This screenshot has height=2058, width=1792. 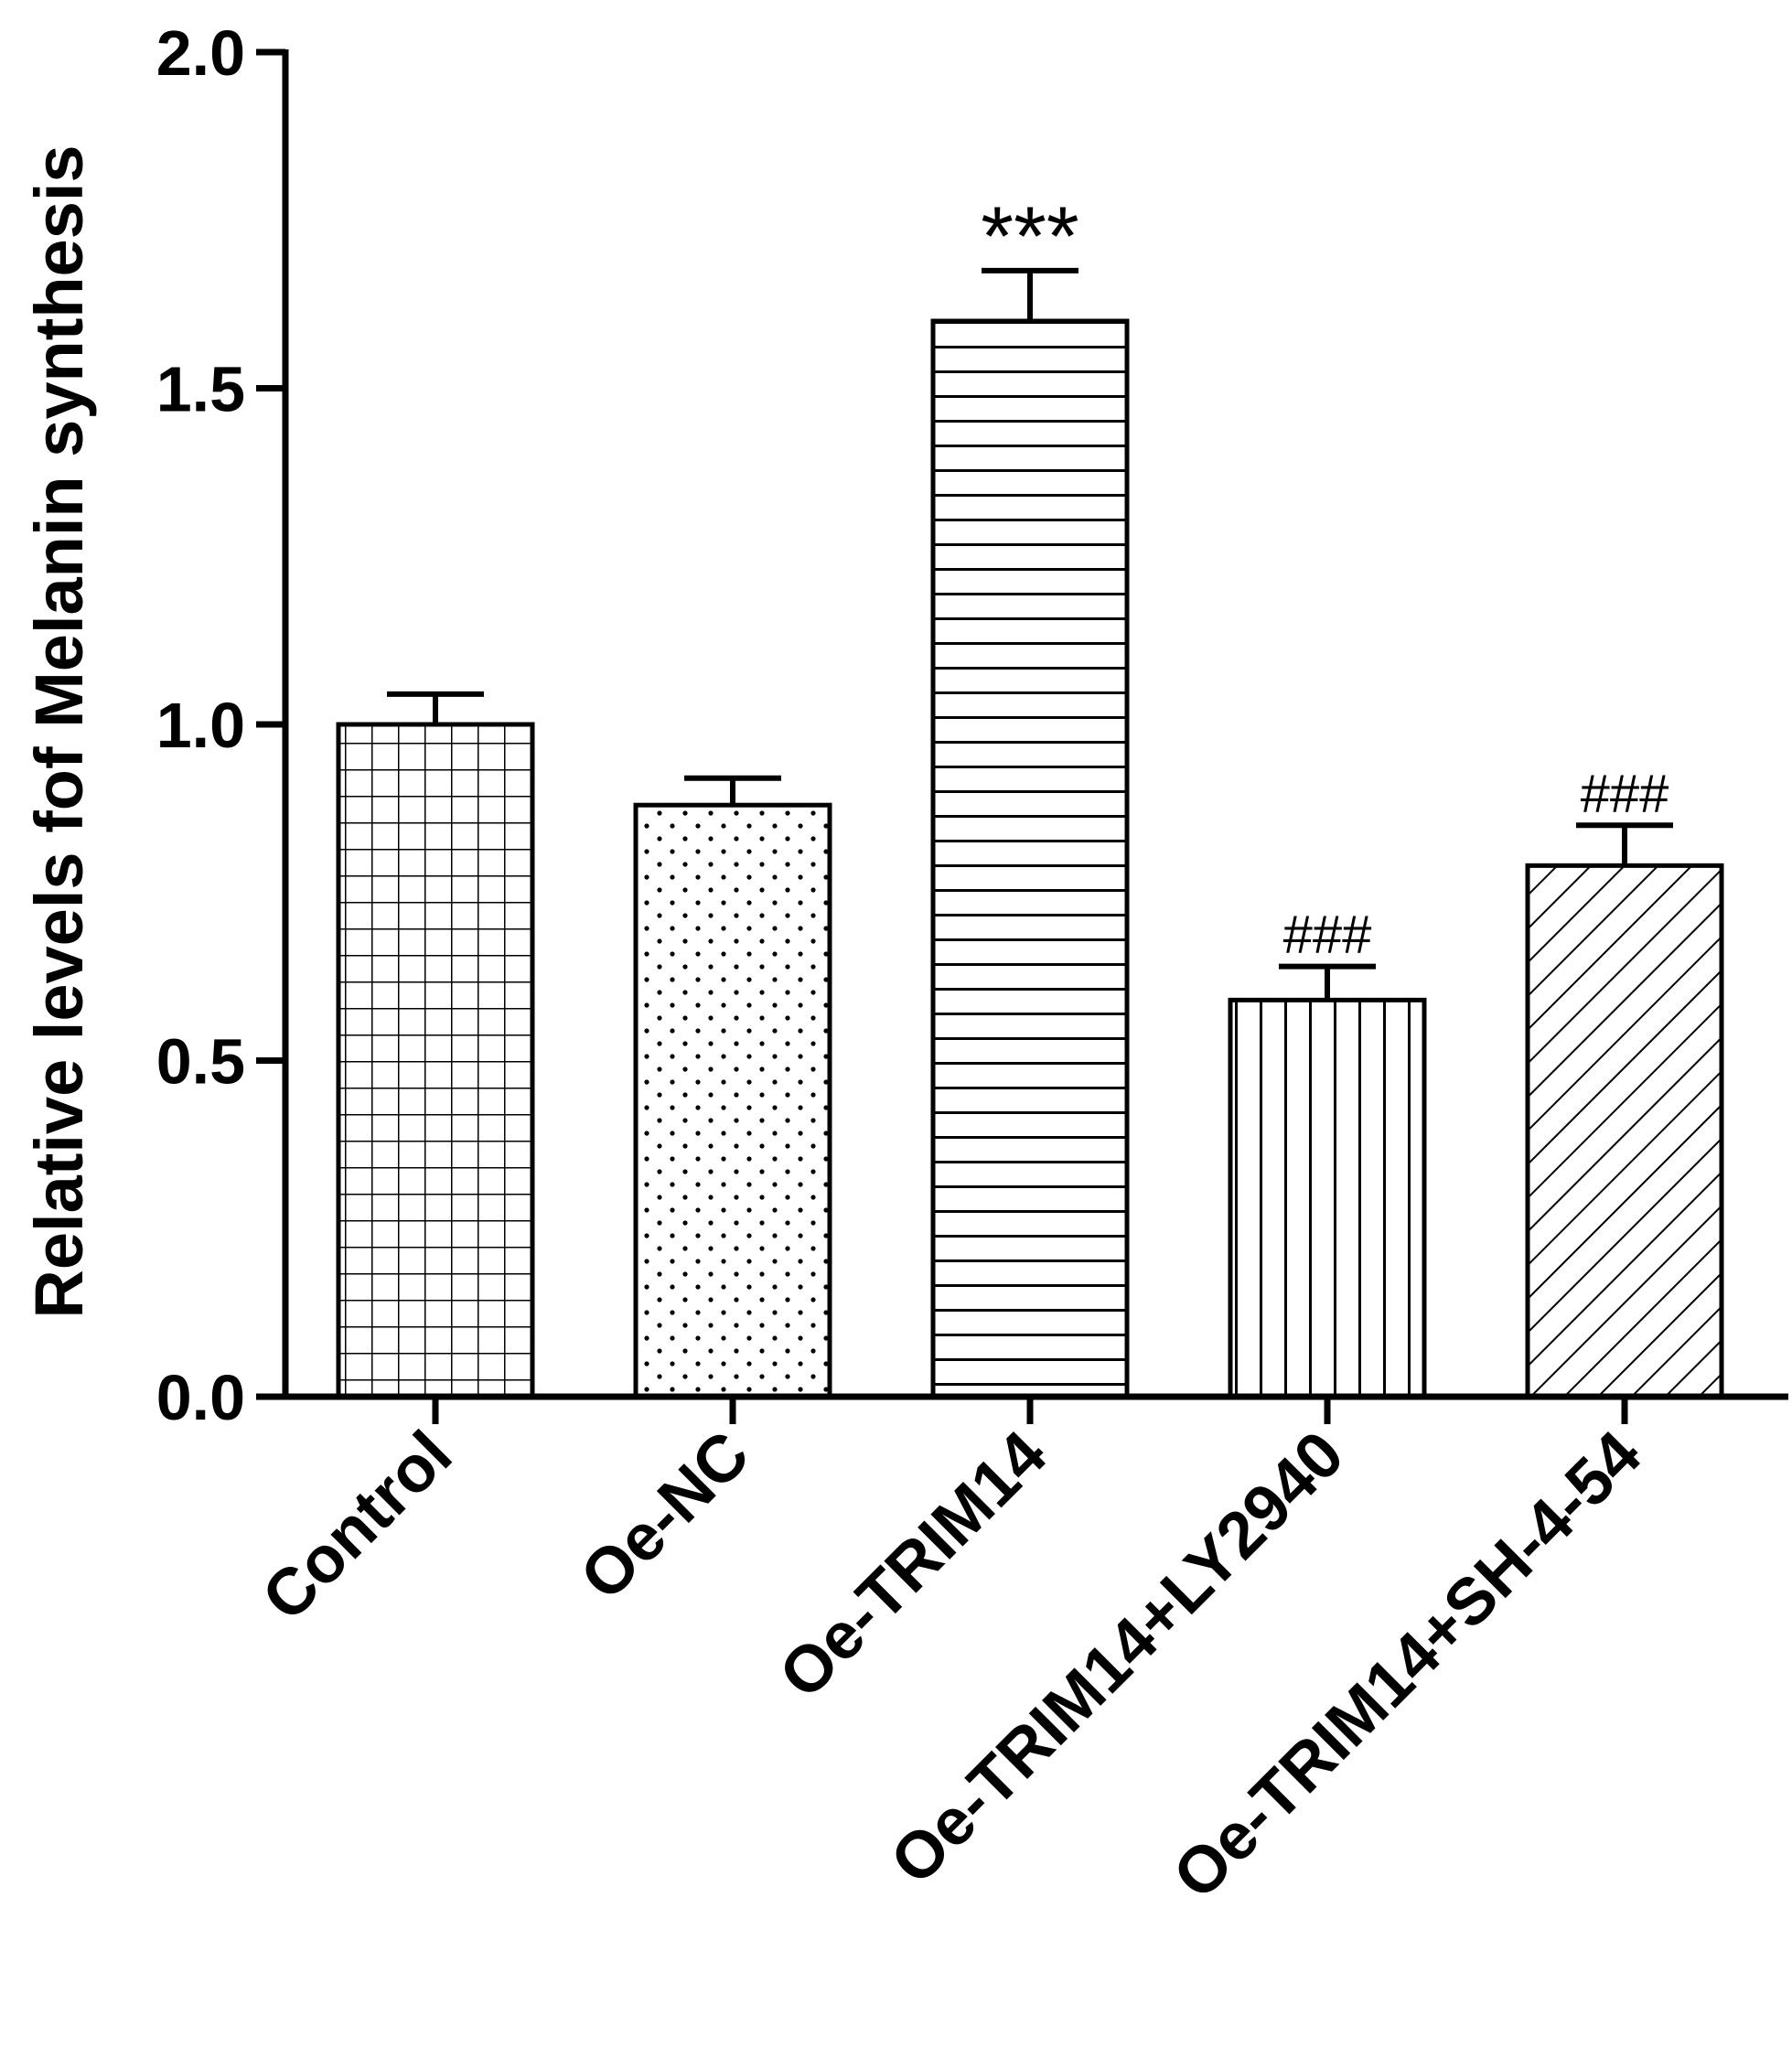 I want to click on y-axis-title: Relative levels fof Melanin synthesis, so click(x=59, y=731).